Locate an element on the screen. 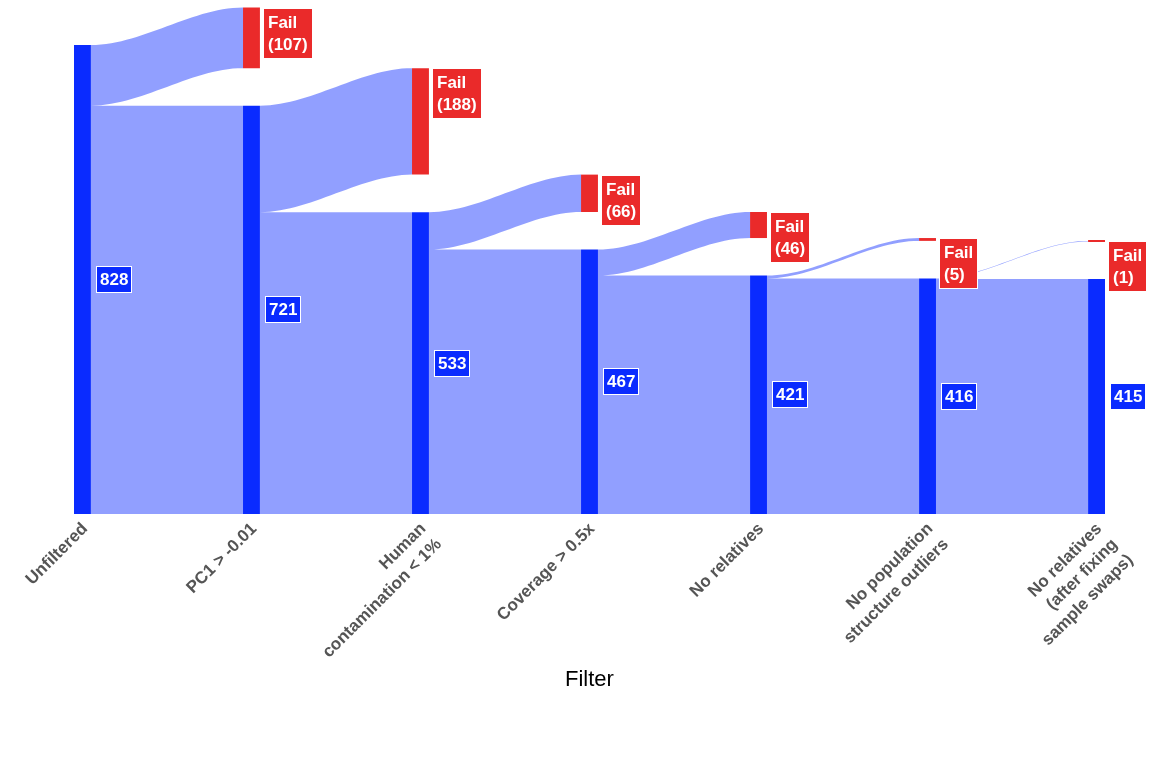  data-label: (188) is located at coordinates (457, 105).